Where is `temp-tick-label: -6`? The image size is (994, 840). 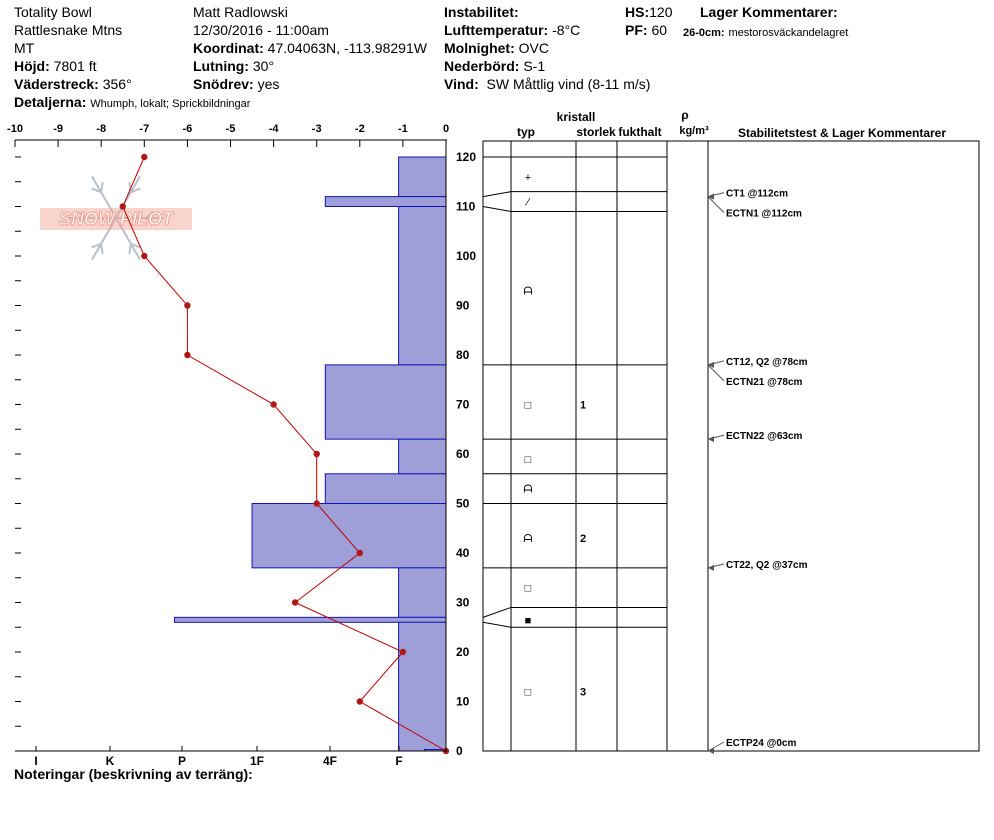
temp-tick-label: -6 is located at coordinates (188, 129).